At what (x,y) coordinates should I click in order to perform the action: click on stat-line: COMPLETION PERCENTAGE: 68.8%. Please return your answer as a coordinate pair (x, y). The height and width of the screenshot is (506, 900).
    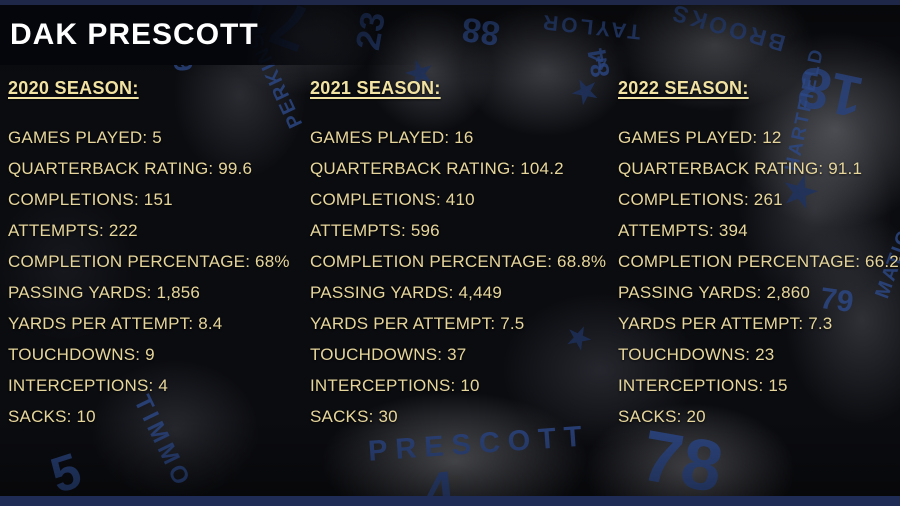
    Looking at the image, I should click on (458, 261).